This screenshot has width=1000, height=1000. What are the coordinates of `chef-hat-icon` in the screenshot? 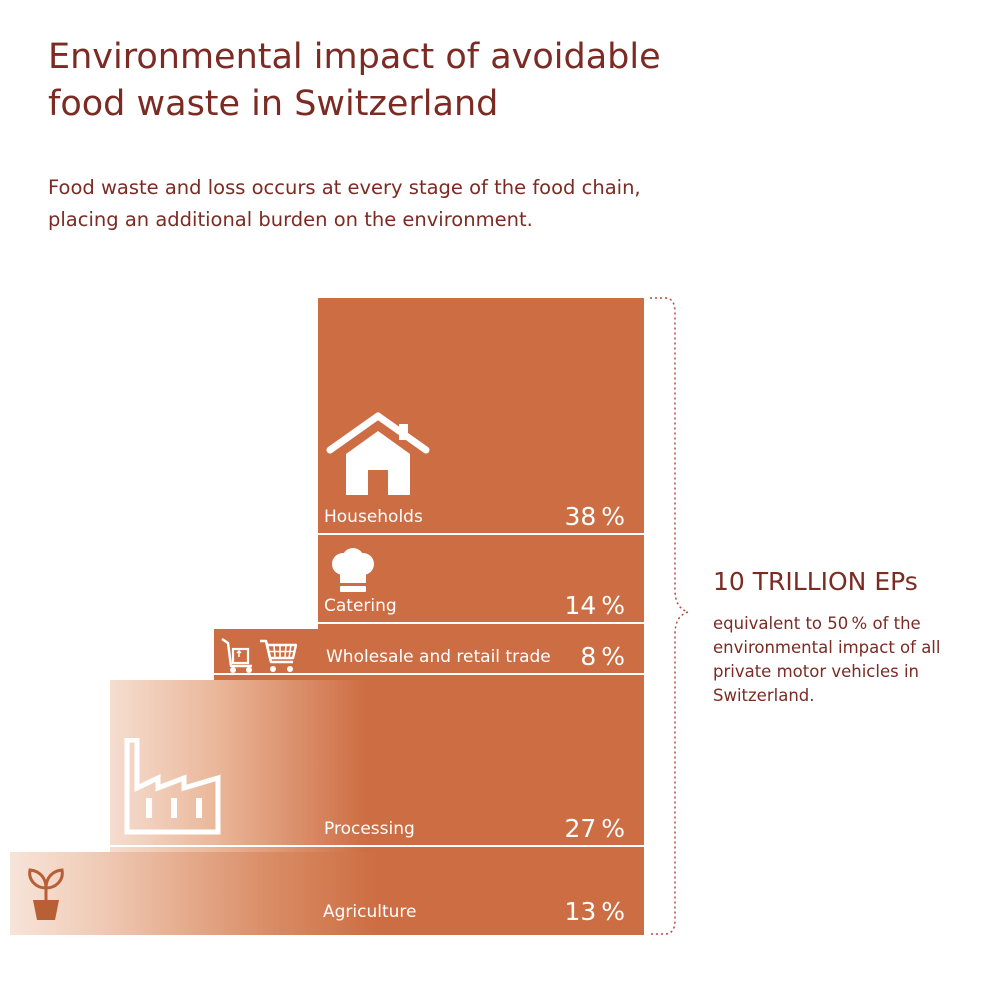 It's located at (353, 570).